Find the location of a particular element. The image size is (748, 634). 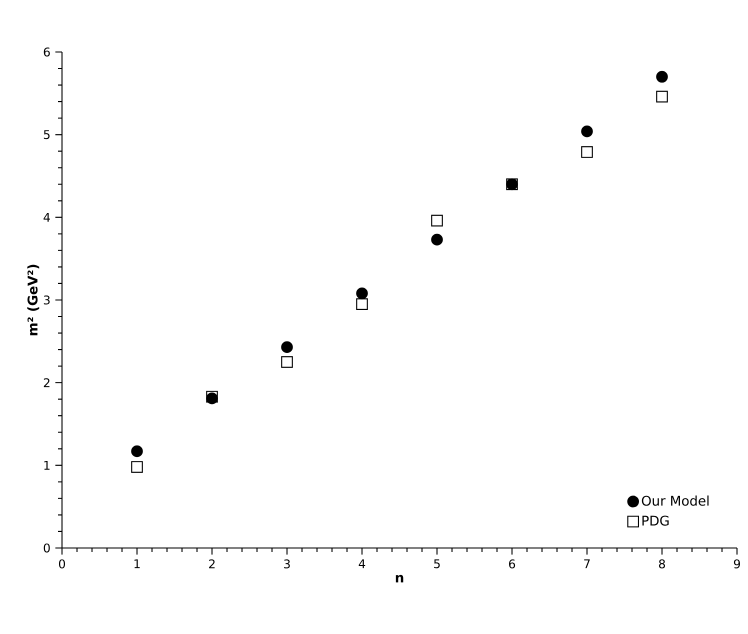

x-tick-label: 1 is located at coordinates (137, 563).